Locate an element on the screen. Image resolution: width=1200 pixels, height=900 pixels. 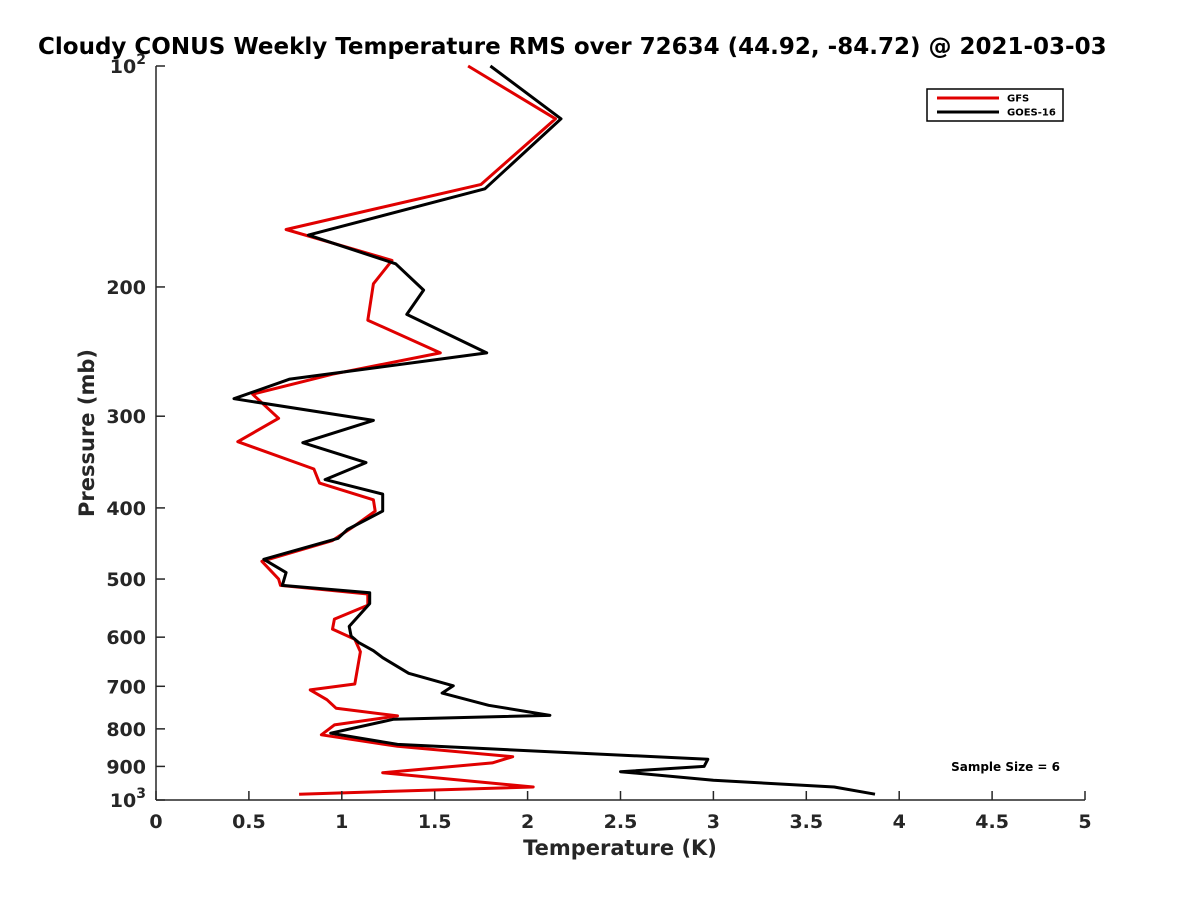
y-tick-label: 500 is located at coordinates (126, 580).